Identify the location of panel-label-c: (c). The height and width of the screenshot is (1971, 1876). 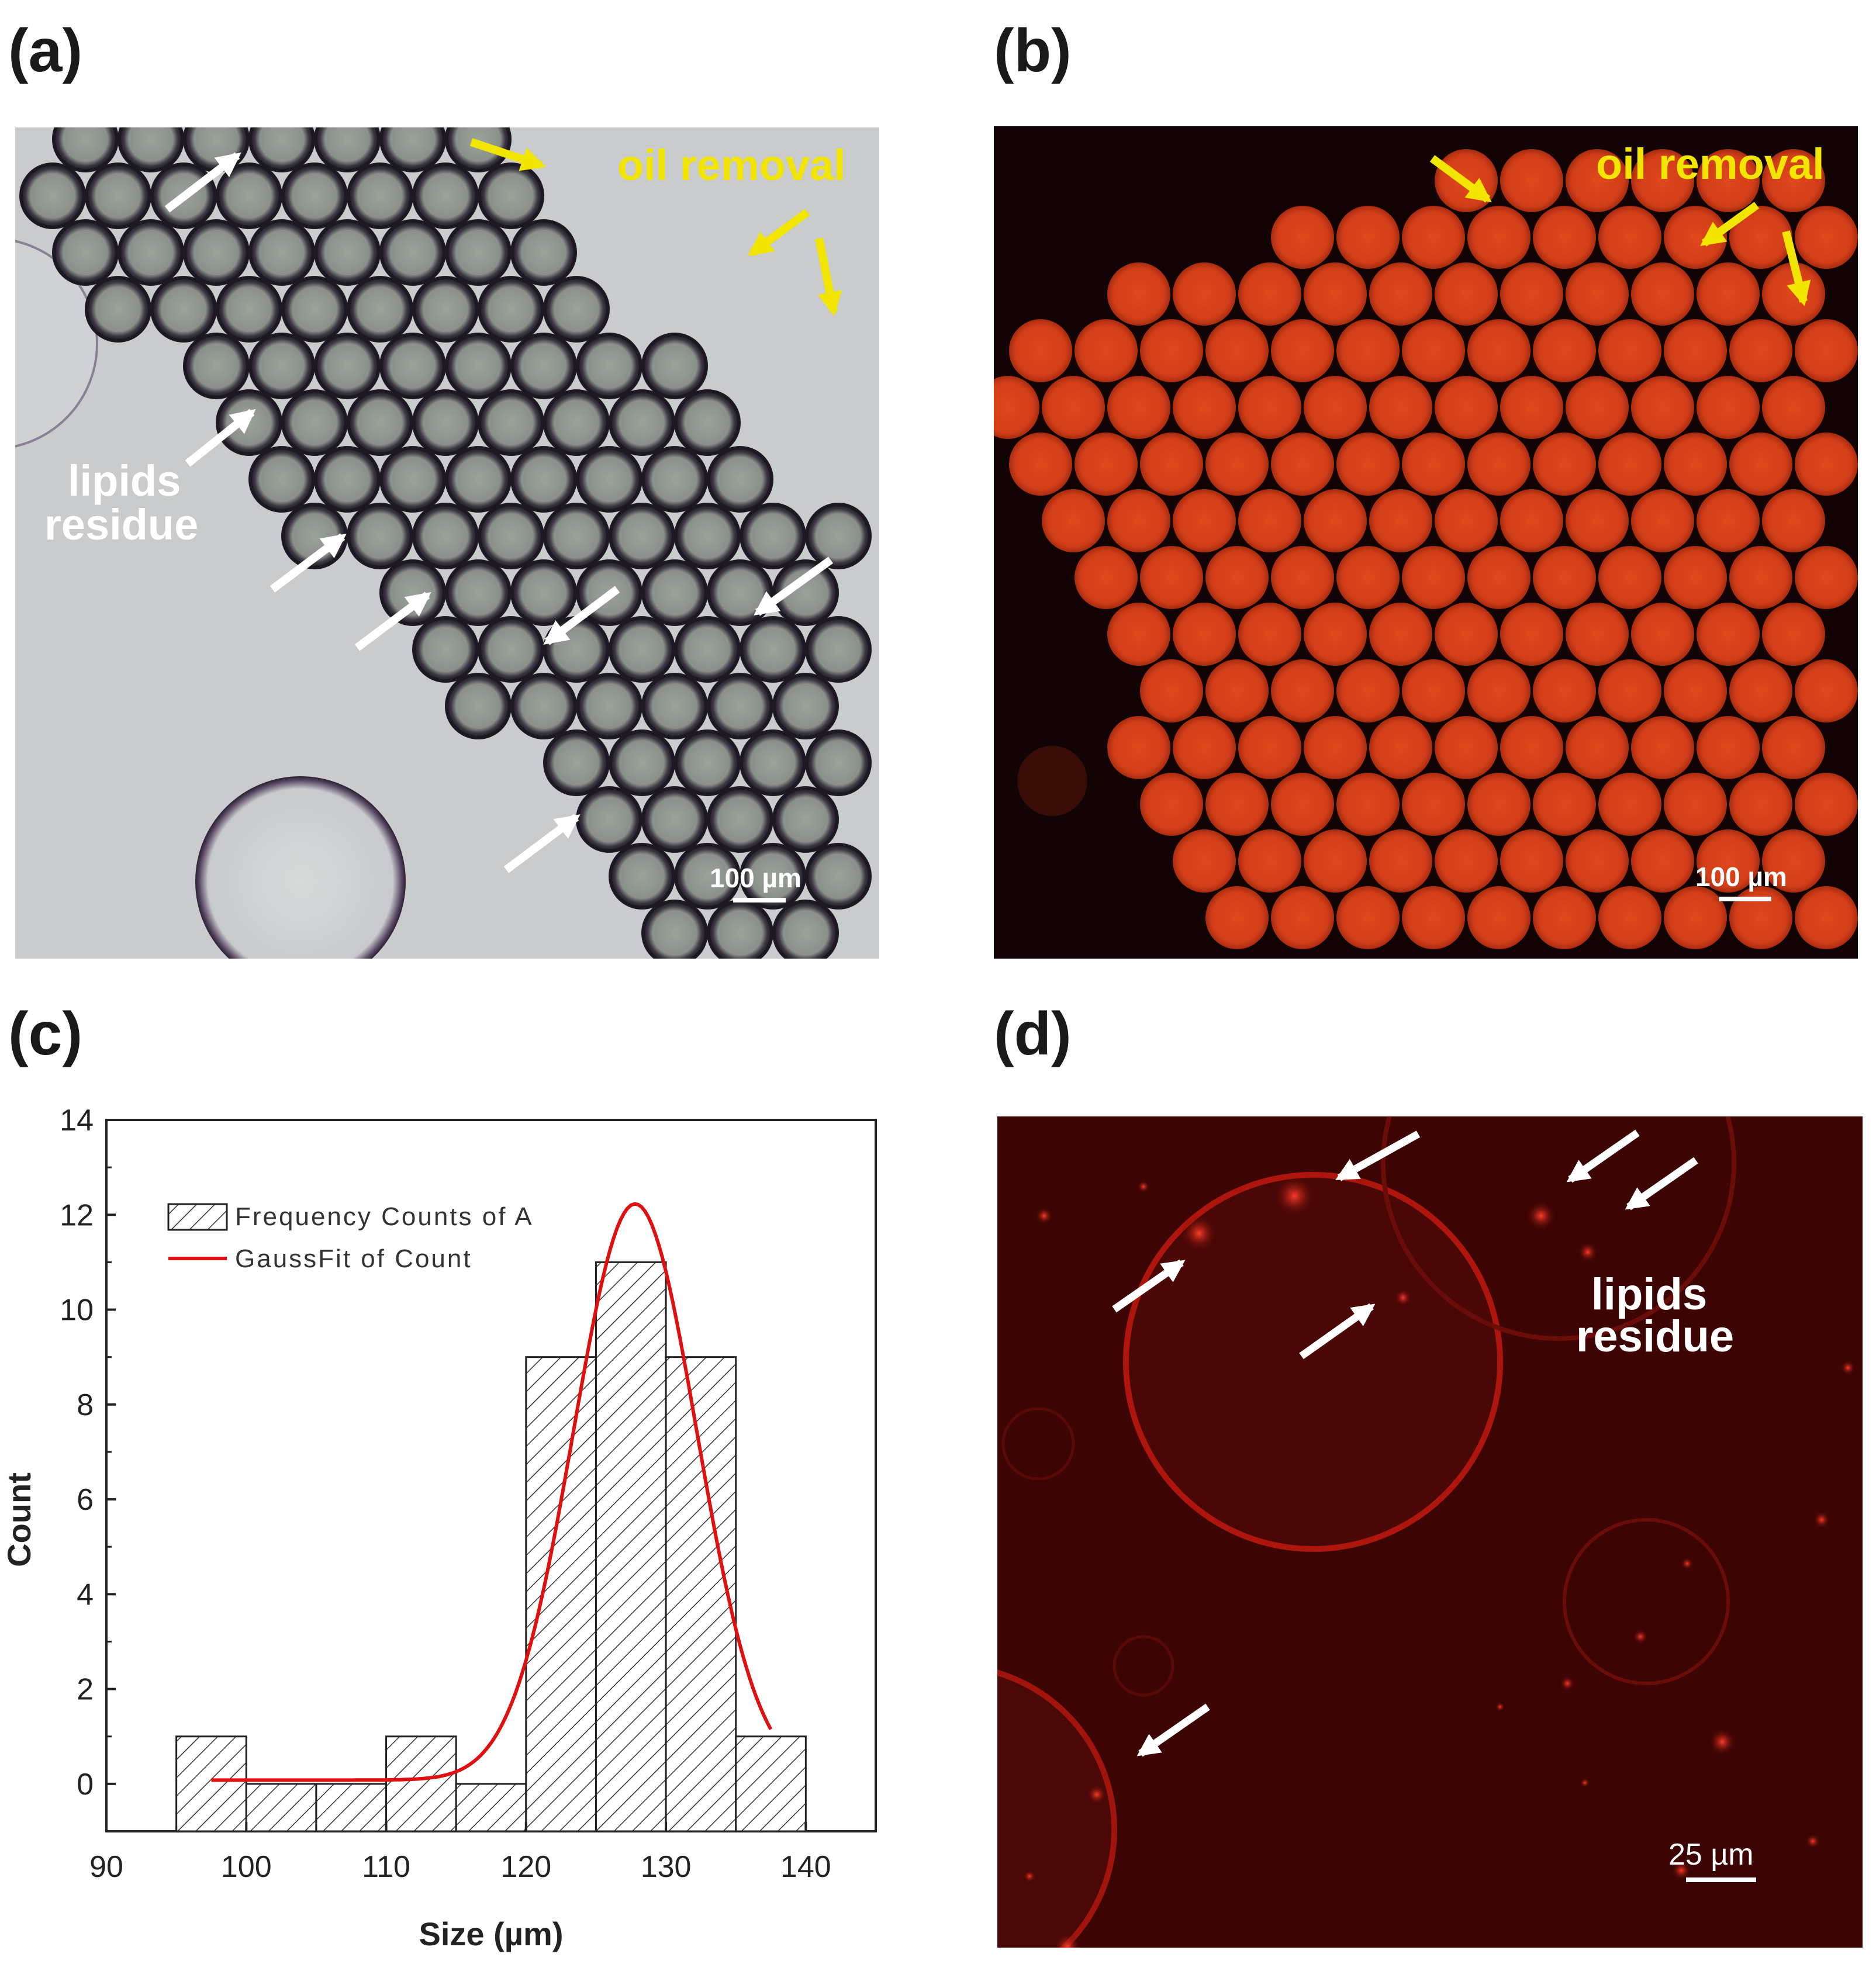
(45, 1034).